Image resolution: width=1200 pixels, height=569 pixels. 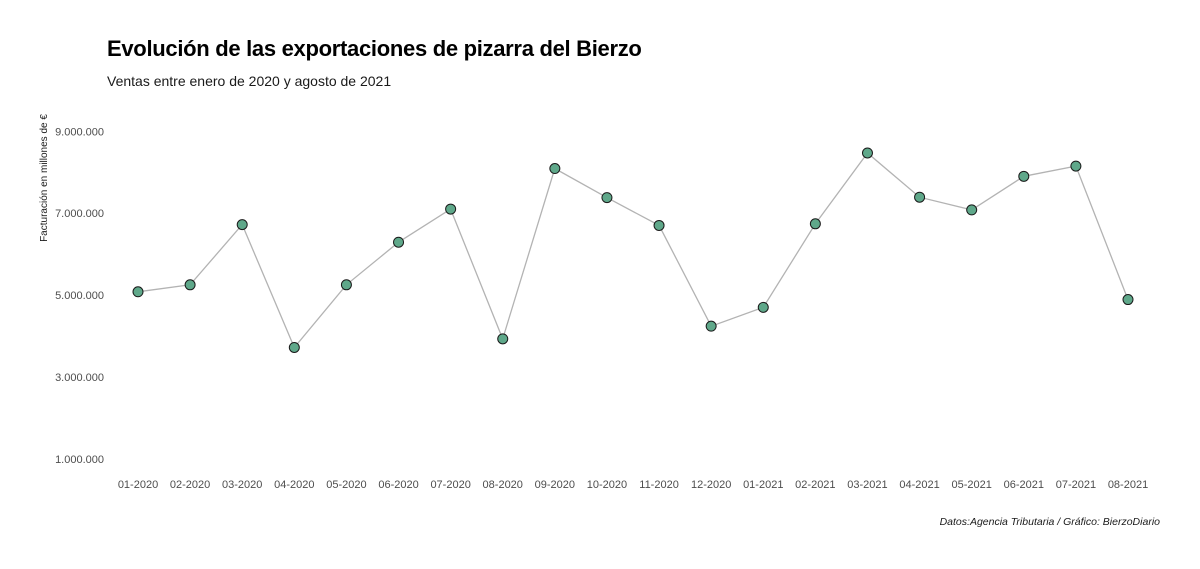 I want to click on y-tick-label: 3.000.000, so click(x=79, y=378).